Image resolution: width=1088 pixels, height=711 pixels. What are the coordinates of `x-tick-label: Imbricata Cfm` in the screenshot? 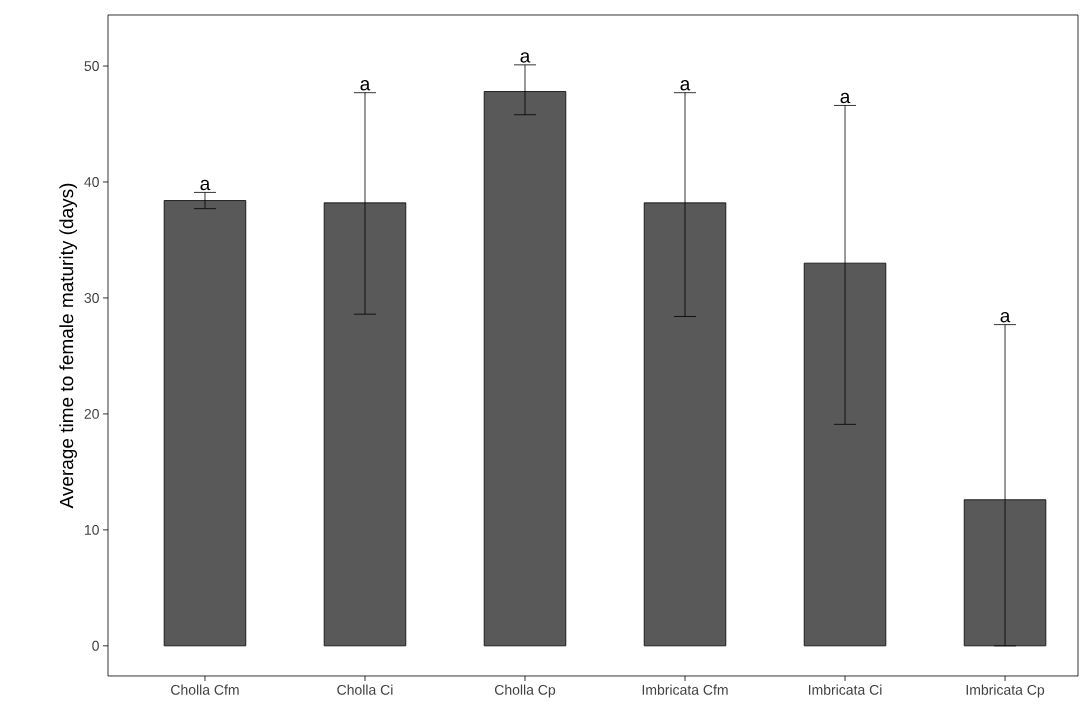 It's located at (685, 689).